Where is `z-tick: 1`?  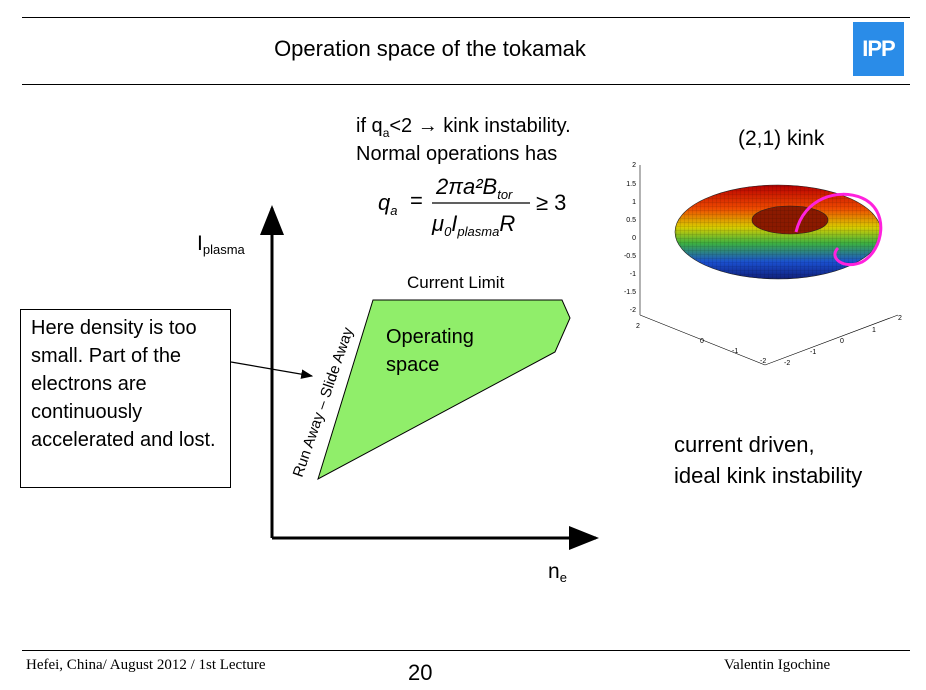
z-tick: 1 is located at coordinates (634, 202).